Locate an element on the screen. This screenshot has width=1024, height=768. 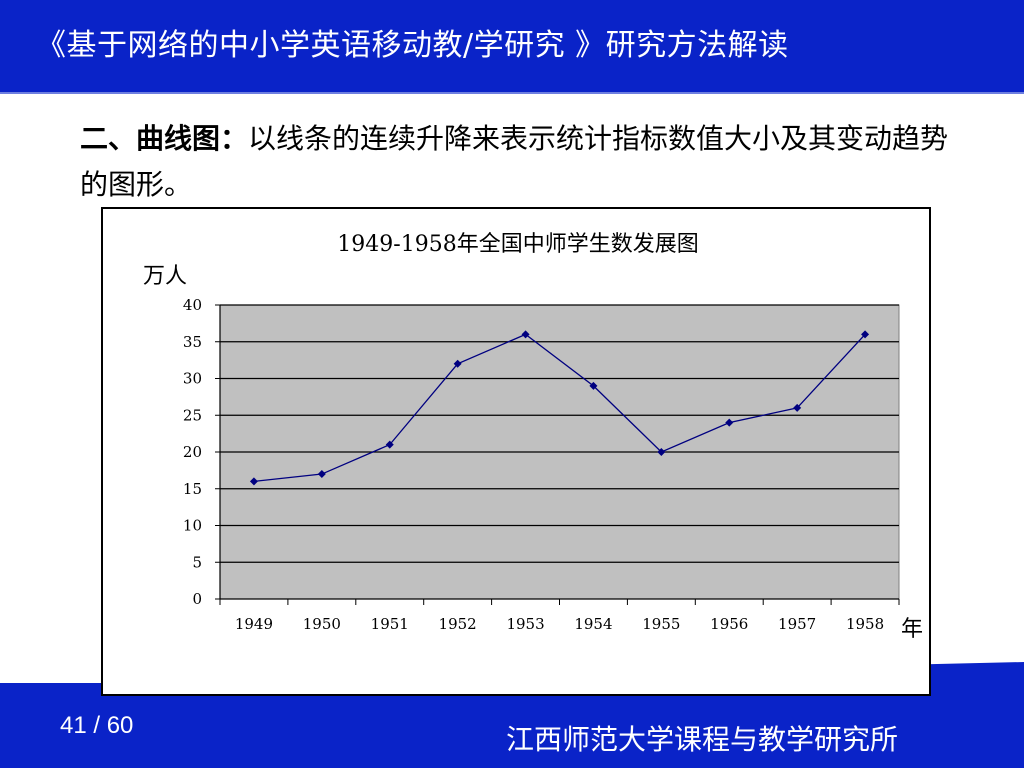
series-line is located at coordinates (559, 408).